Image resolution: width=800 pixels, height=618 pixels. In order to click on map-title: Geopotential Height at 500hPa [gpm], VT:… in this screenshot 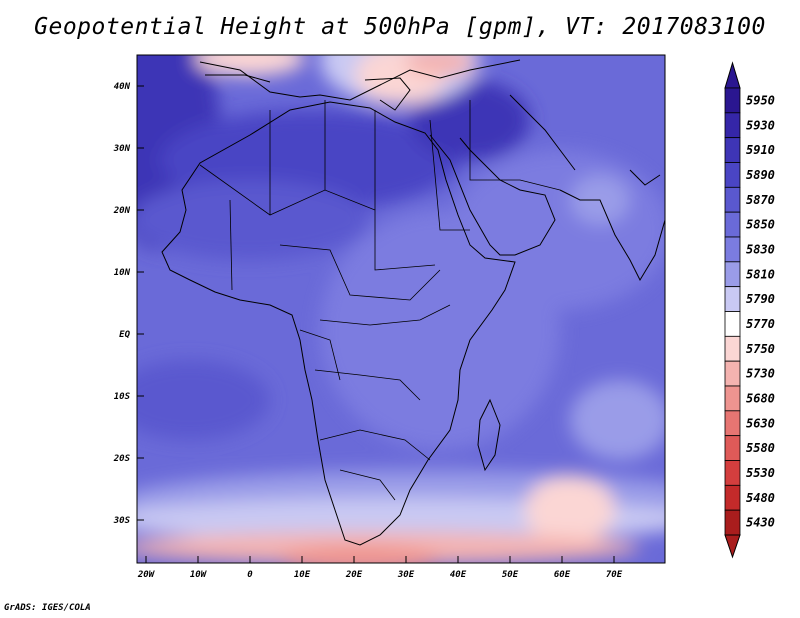, I will do `click(400, 27)`.